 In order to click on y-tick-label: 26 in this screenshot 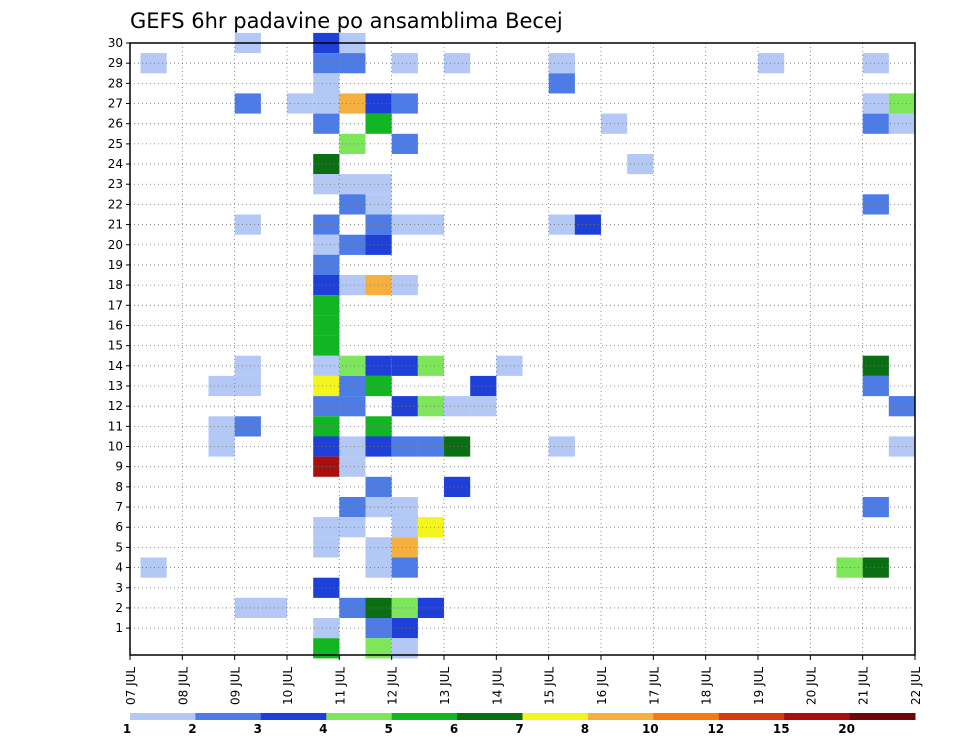, I will do `click(115, 124)`.